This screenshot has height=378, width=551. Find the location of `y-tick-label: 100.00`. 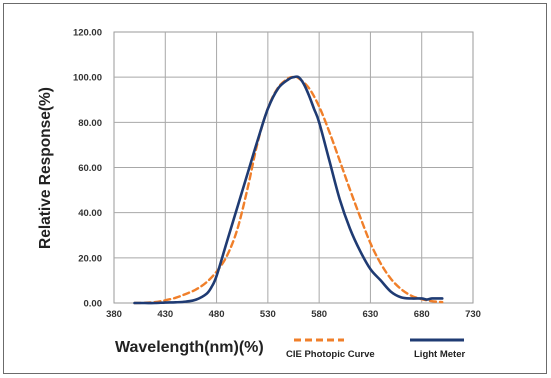

y-tick-label: 100.00 is located at coordinates (87, 78).